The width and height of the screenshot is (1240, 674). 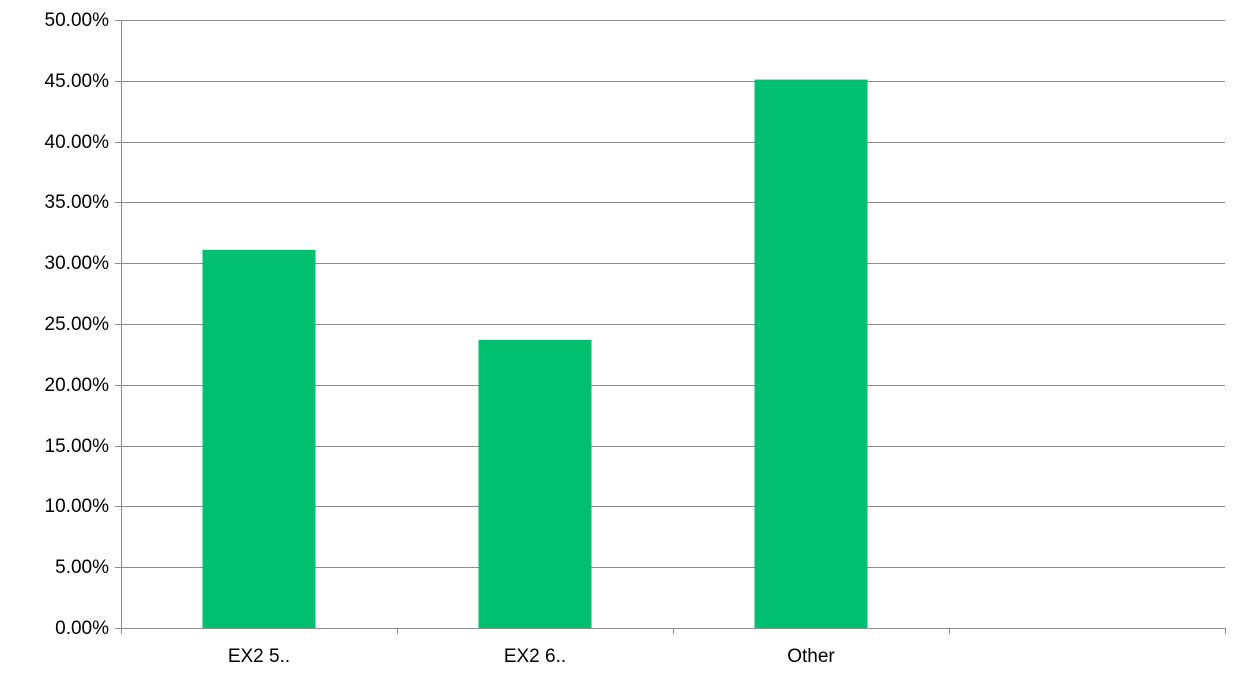 What do you see at coordinates (82, 567) in the screenshot?
I see `y-tick-label: 5.00%` at bounding box center [82, 567].